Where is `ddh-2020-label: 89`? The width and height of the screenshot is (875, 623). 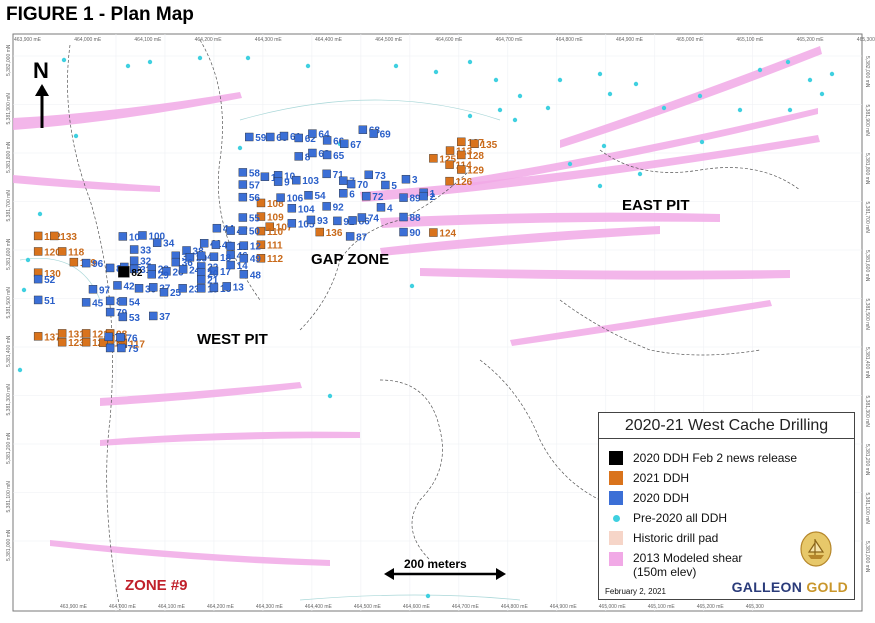
ddh-2020-label: 89 is located at coordinates (416, 199).